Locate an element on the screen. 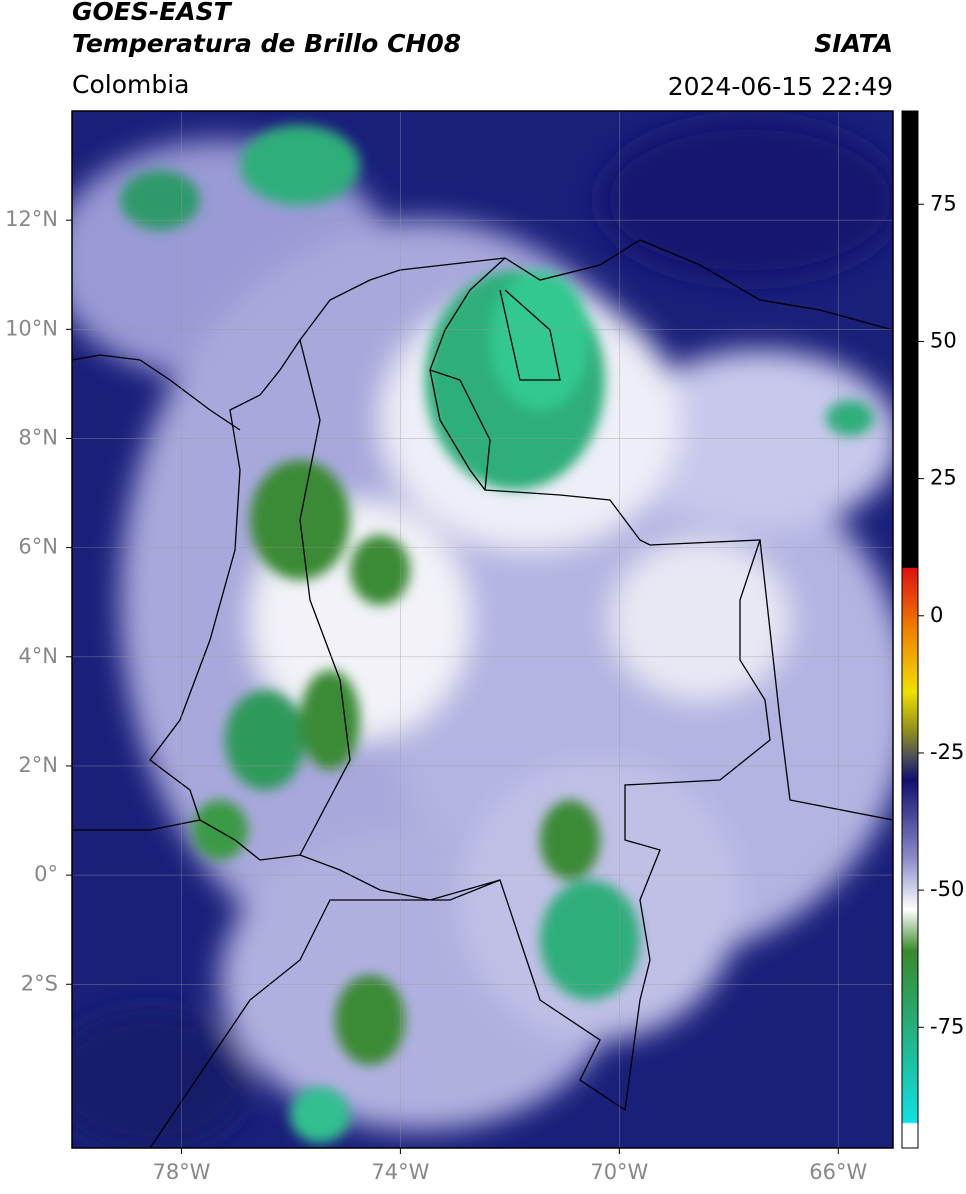 The height and width of the screenshot is (1194, 966). colorbar-tick-label: -25 is located at coordinates (947, 752).